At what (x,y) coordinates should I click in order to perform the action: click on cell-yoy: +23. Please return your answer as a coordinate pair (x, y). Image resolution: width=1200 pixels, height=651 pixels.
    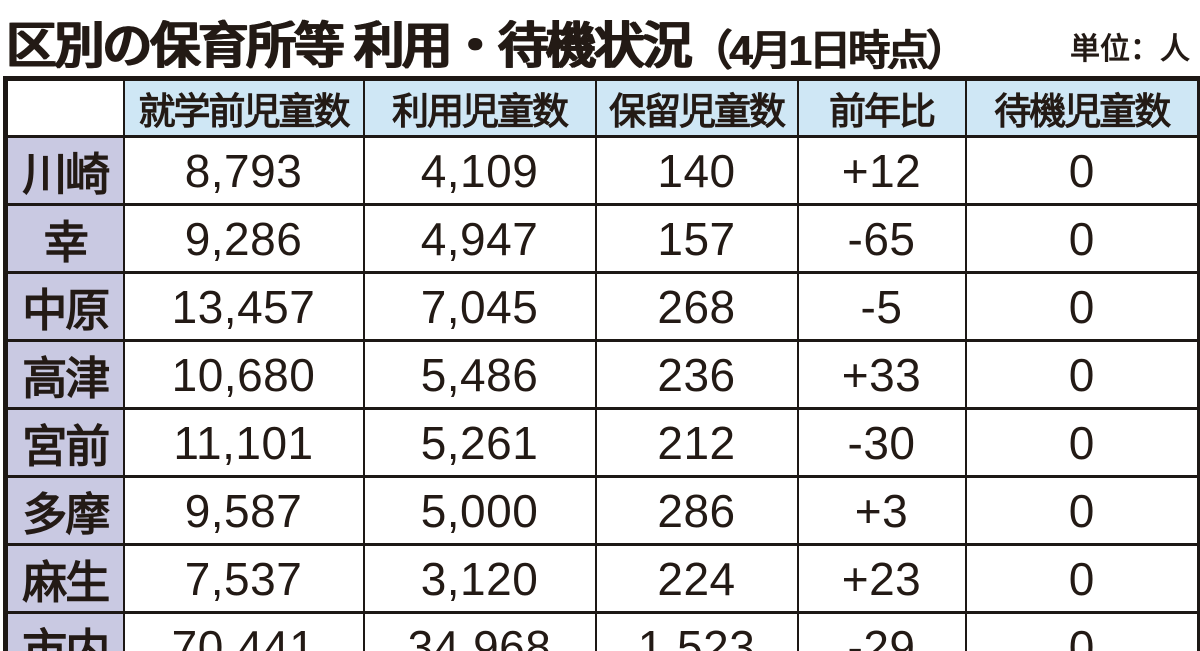
    Looking at the image, I should click on (881, 578).